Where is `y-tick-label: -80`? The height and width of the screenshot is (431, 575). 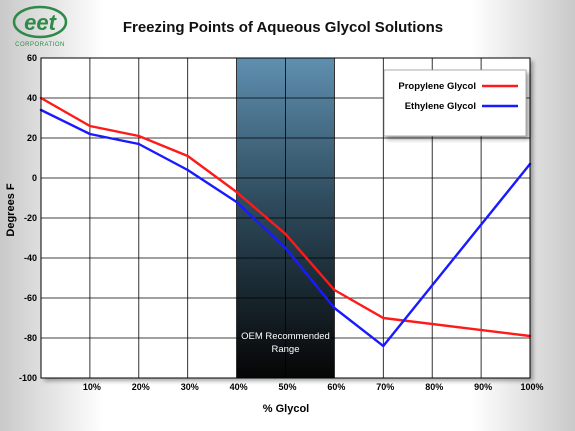
y-tick-label: -80 is located at coordinates (30, 338).